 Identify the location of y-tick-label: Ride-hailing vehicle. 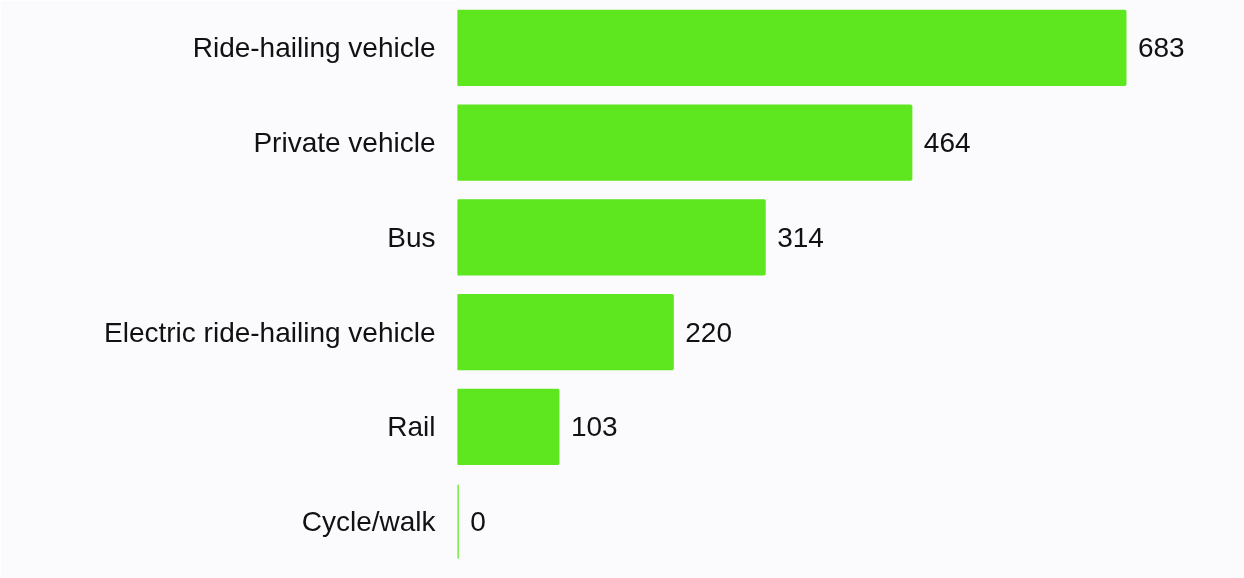
(314, 48).